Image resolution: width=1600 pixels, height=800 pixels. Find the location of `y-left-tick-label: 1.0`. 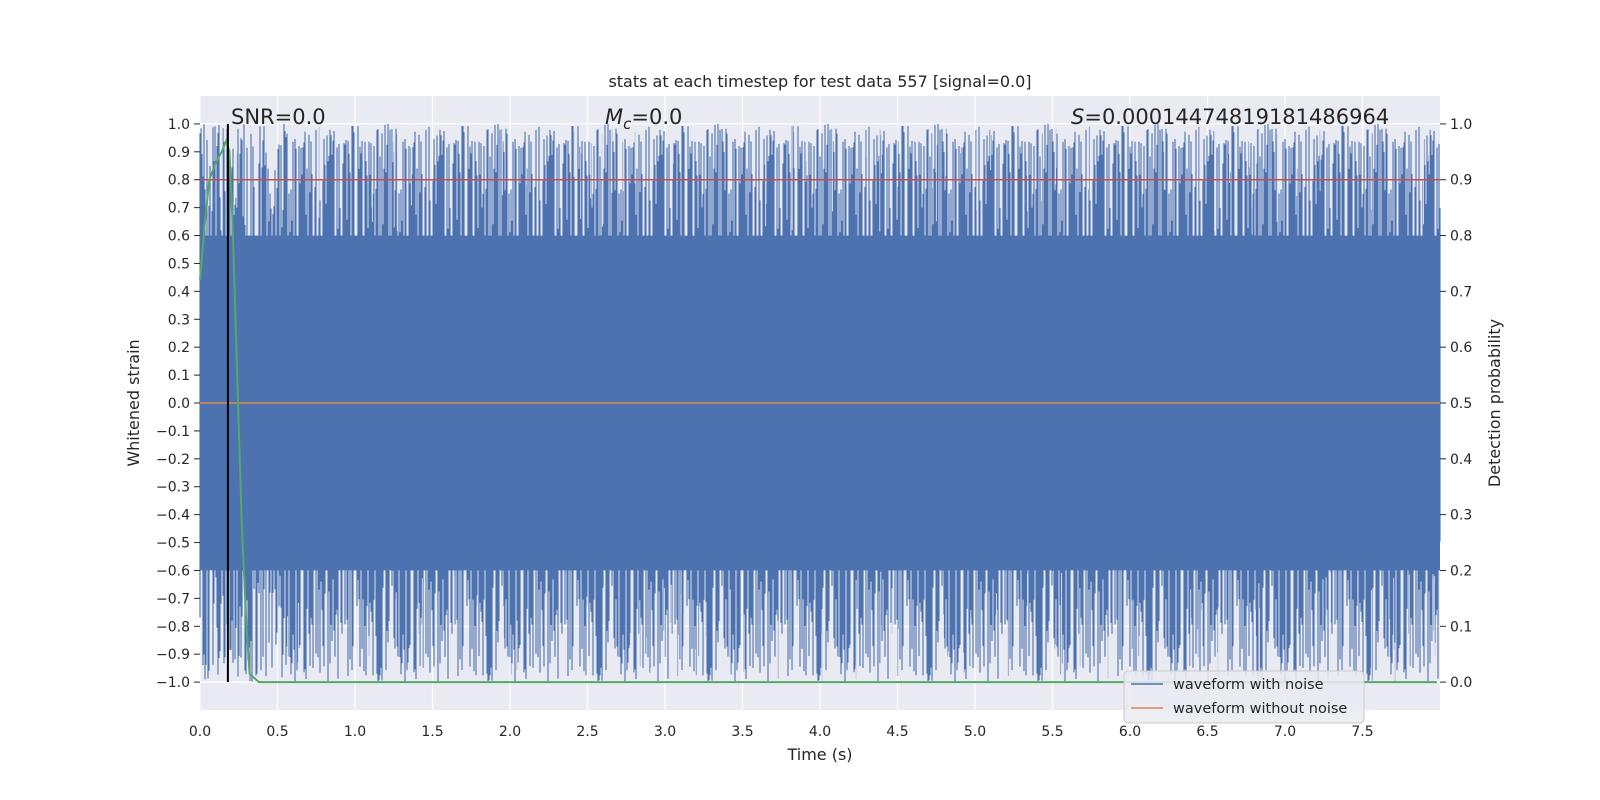

y-left-tick-label: 1.0 is located at coordinates (179, 125).